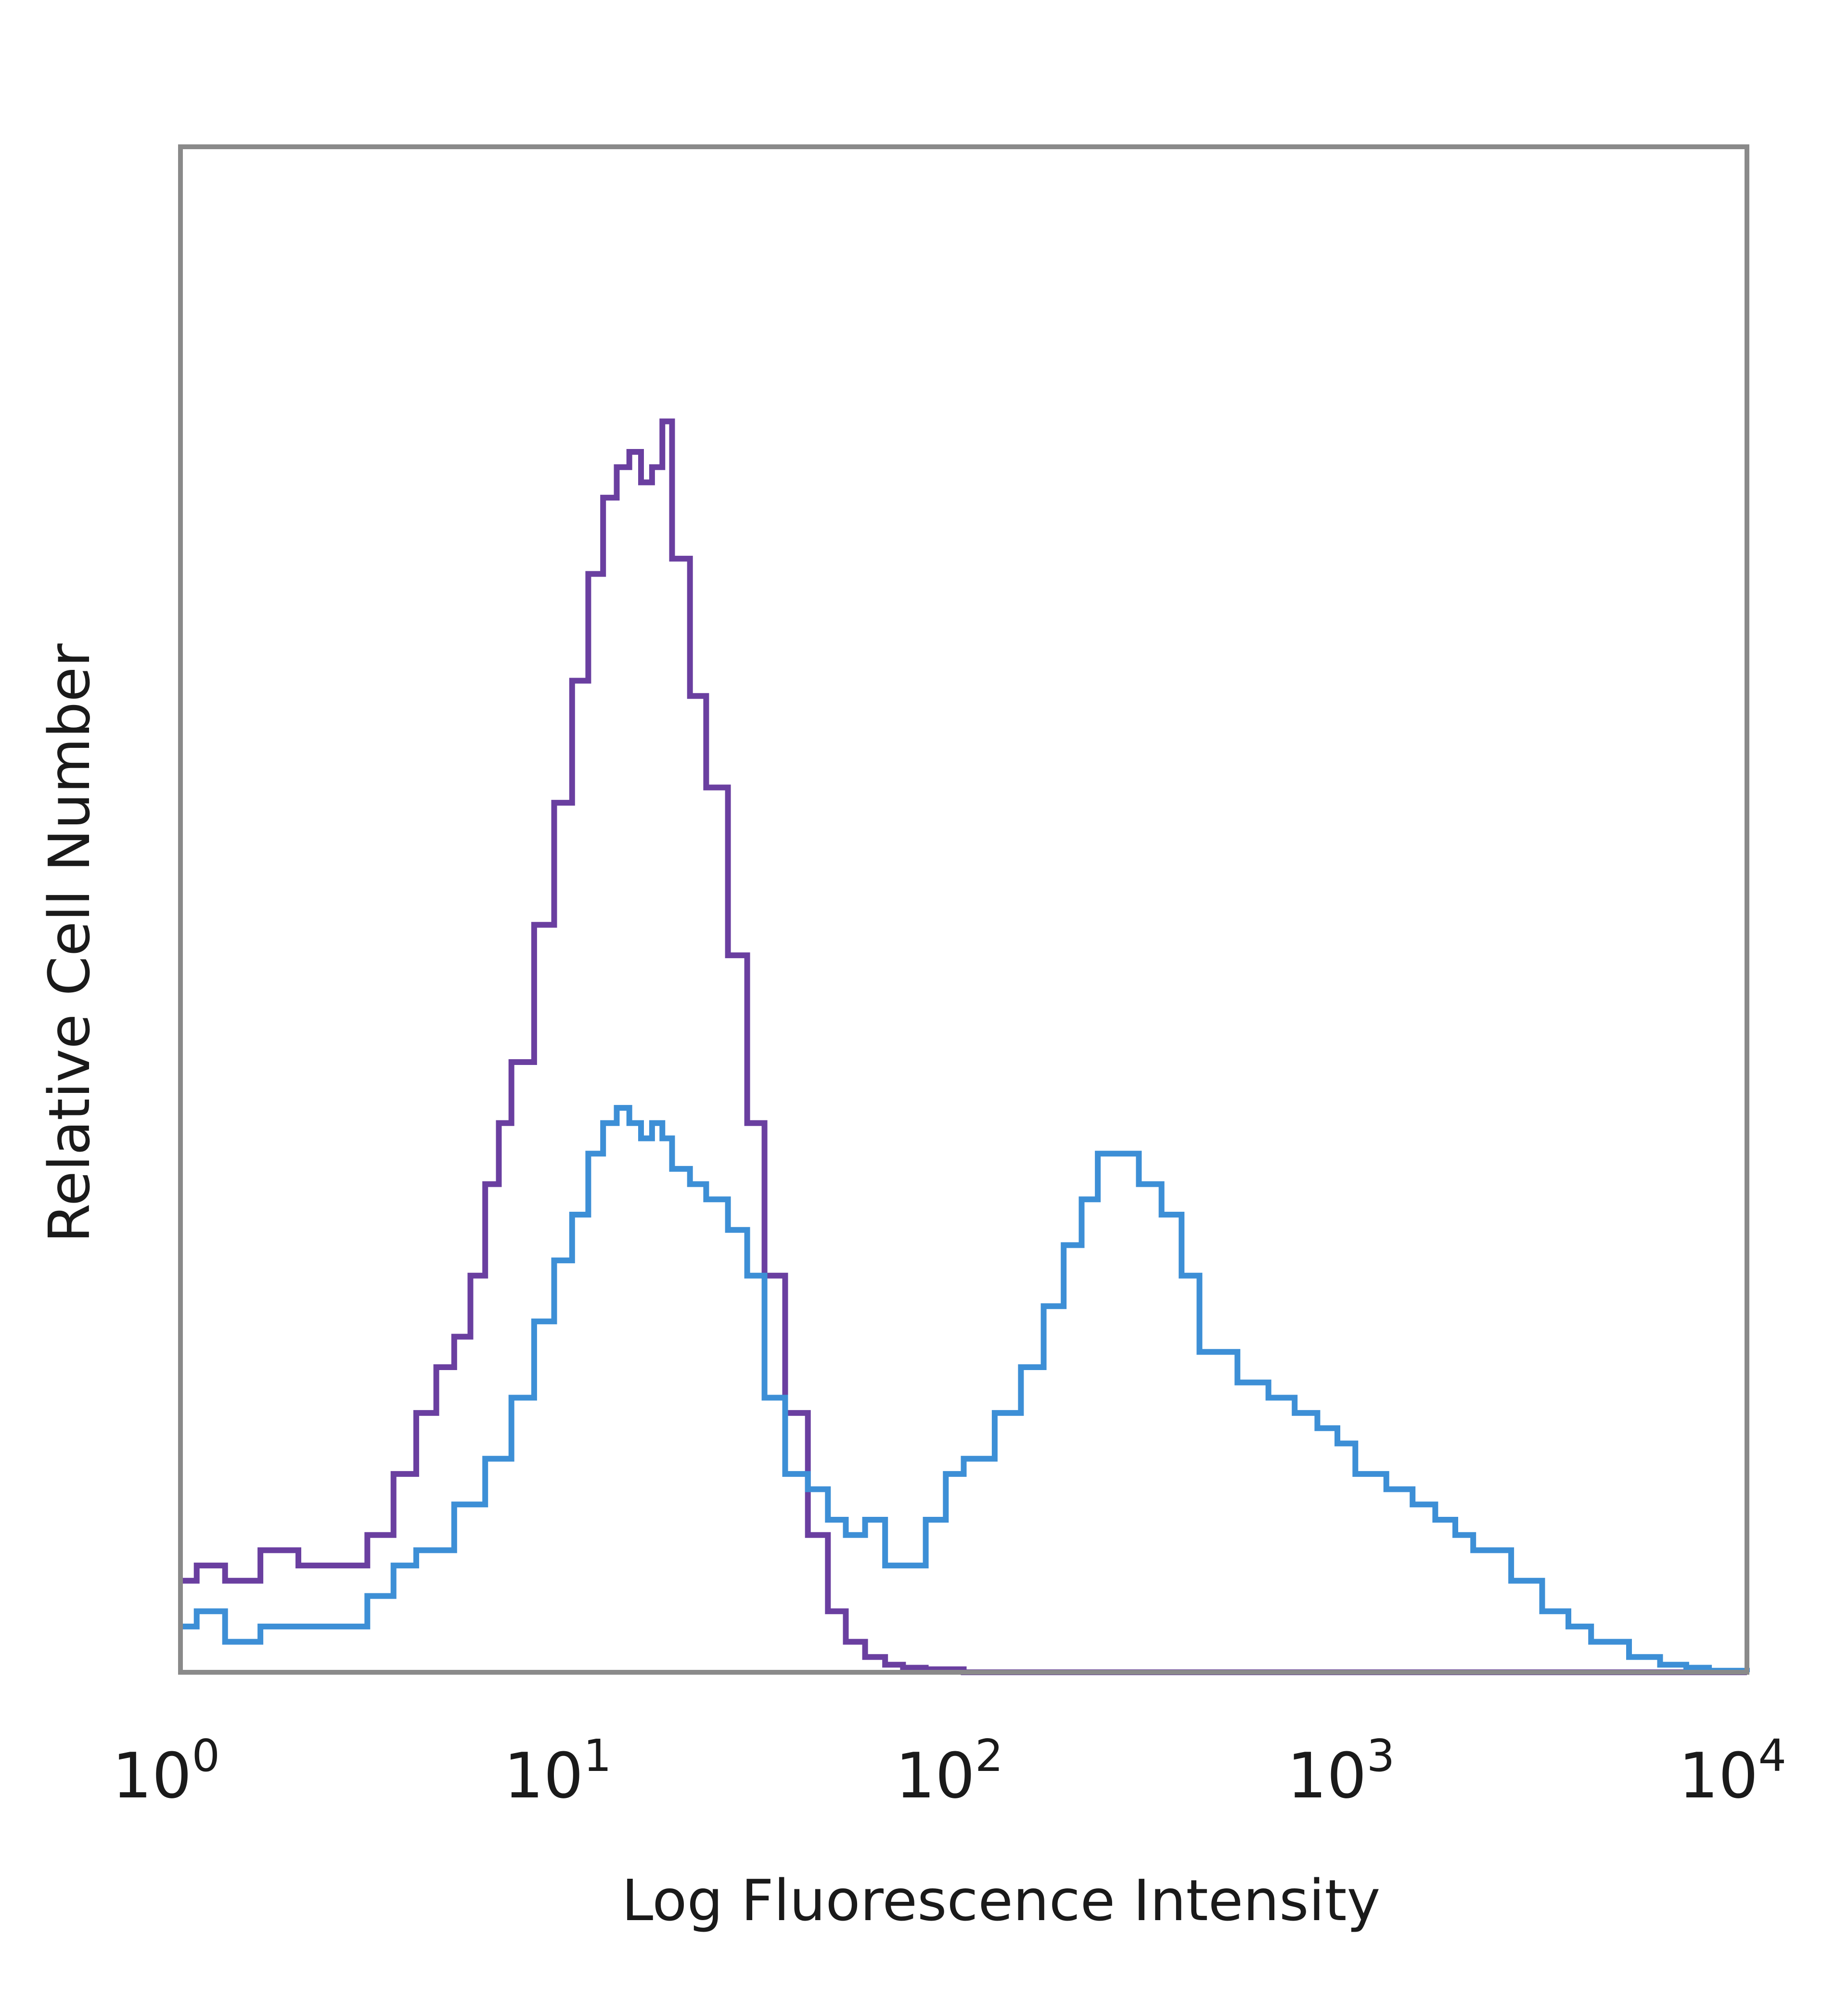  I want to click on y-axis-label: Relative Cell Number, so click(69, 943).